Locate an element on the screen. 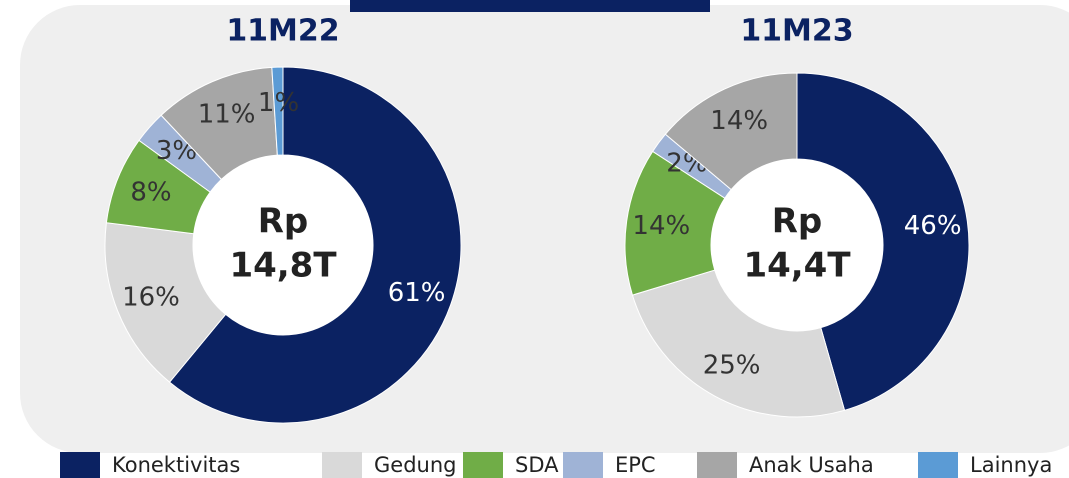 The image size is (1069, 478). slice-label: 61% is located at coordinates (417, 293).